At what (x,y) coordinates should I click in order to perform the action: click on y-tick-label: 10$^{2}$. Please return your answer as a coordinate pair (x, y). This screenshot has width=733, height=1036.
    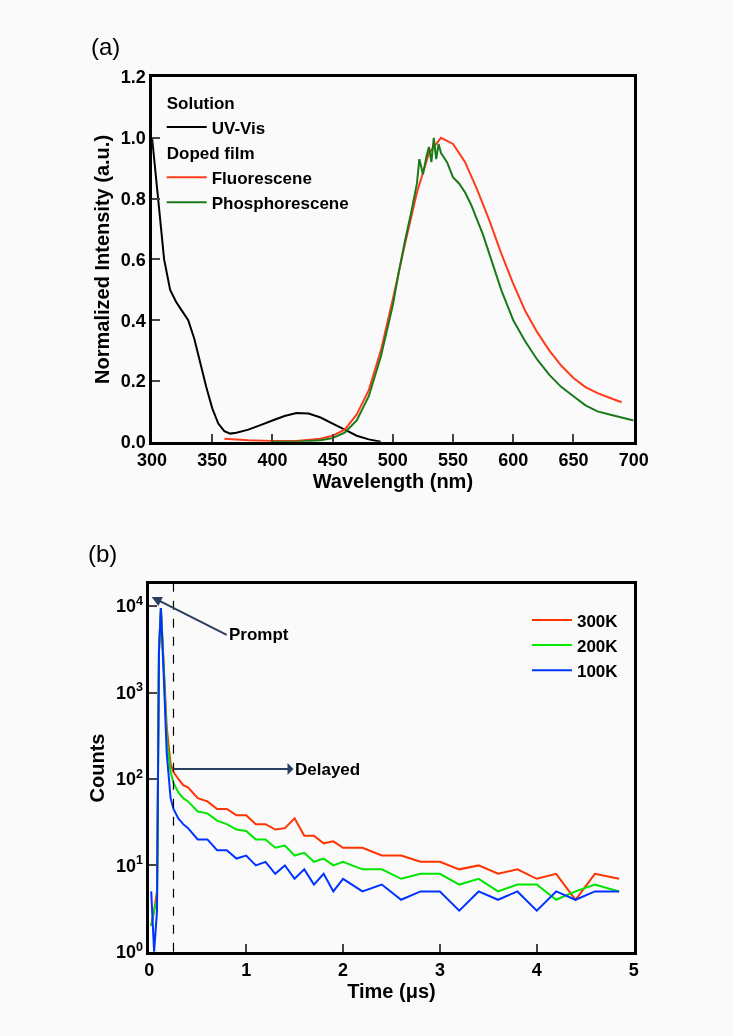
    Looking at the image, I should click on (129, 778).